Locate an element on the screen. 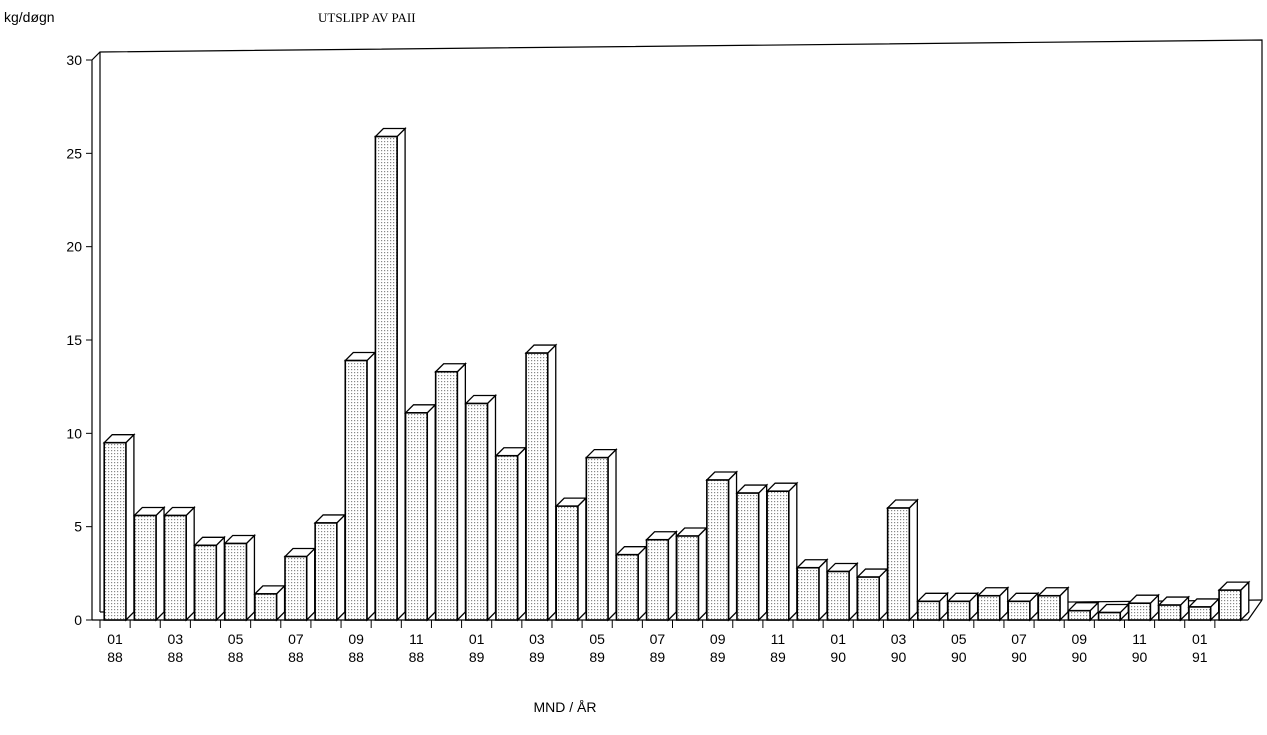 The height and width of the screenshot is (735, 1267). x-tick-label: 11 88 is located at coordinates (417, 648).